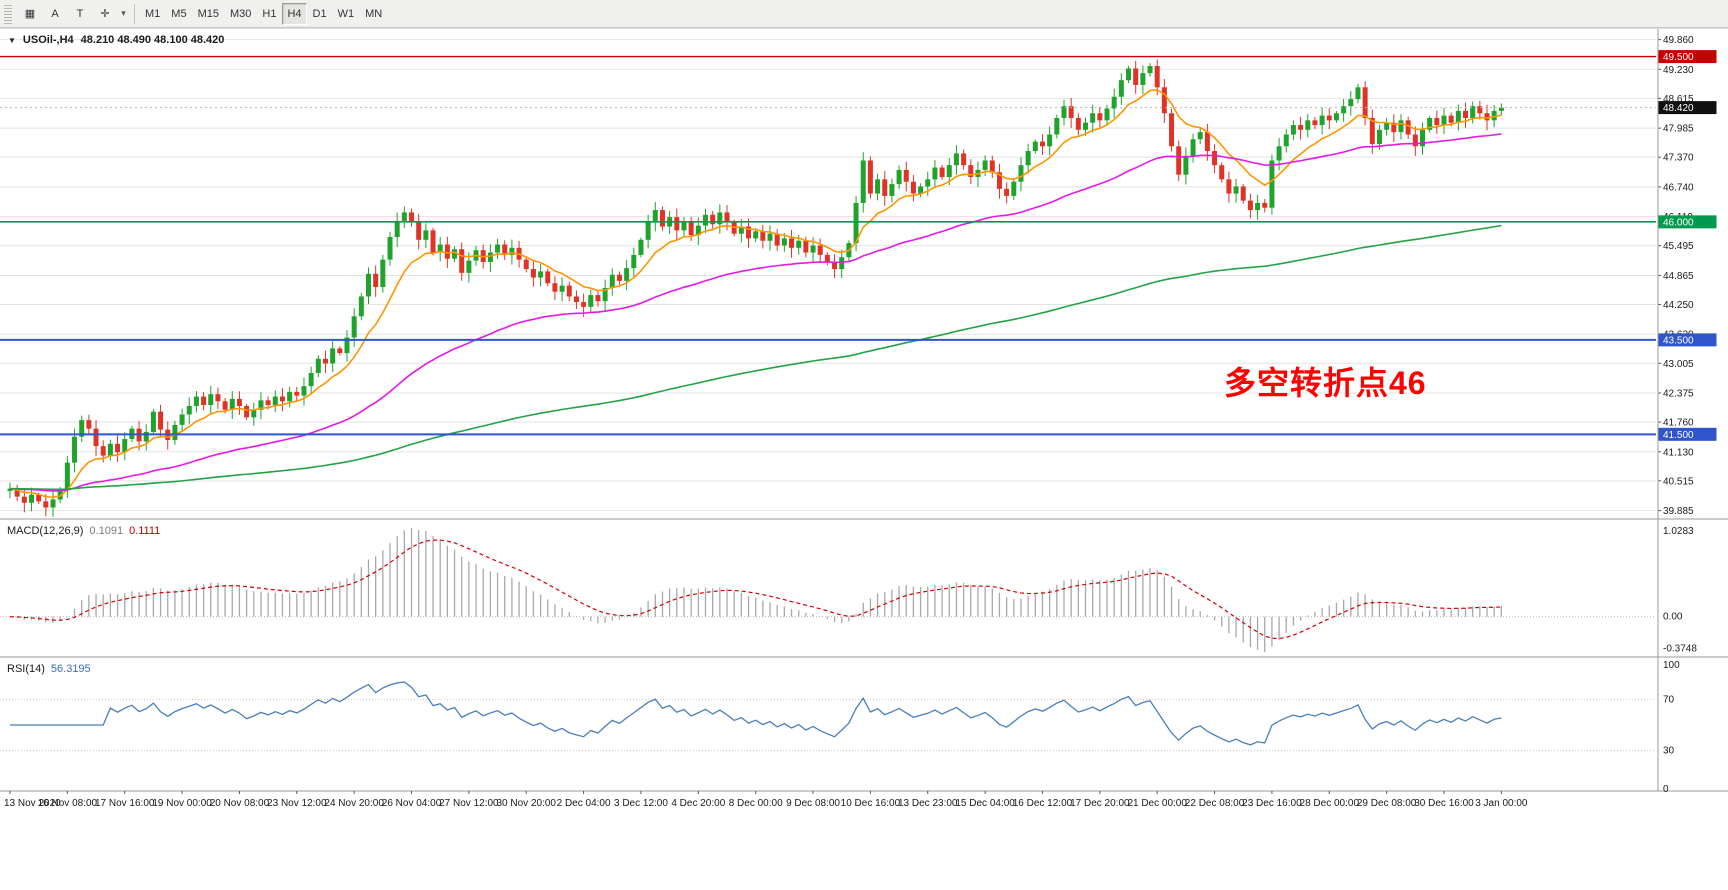 The image size is (1728, 890). What do you see at coordinates (208, 14) in the screenshot?
I see `timeframe-button-m15: M15` at bounding box center [208, 14].